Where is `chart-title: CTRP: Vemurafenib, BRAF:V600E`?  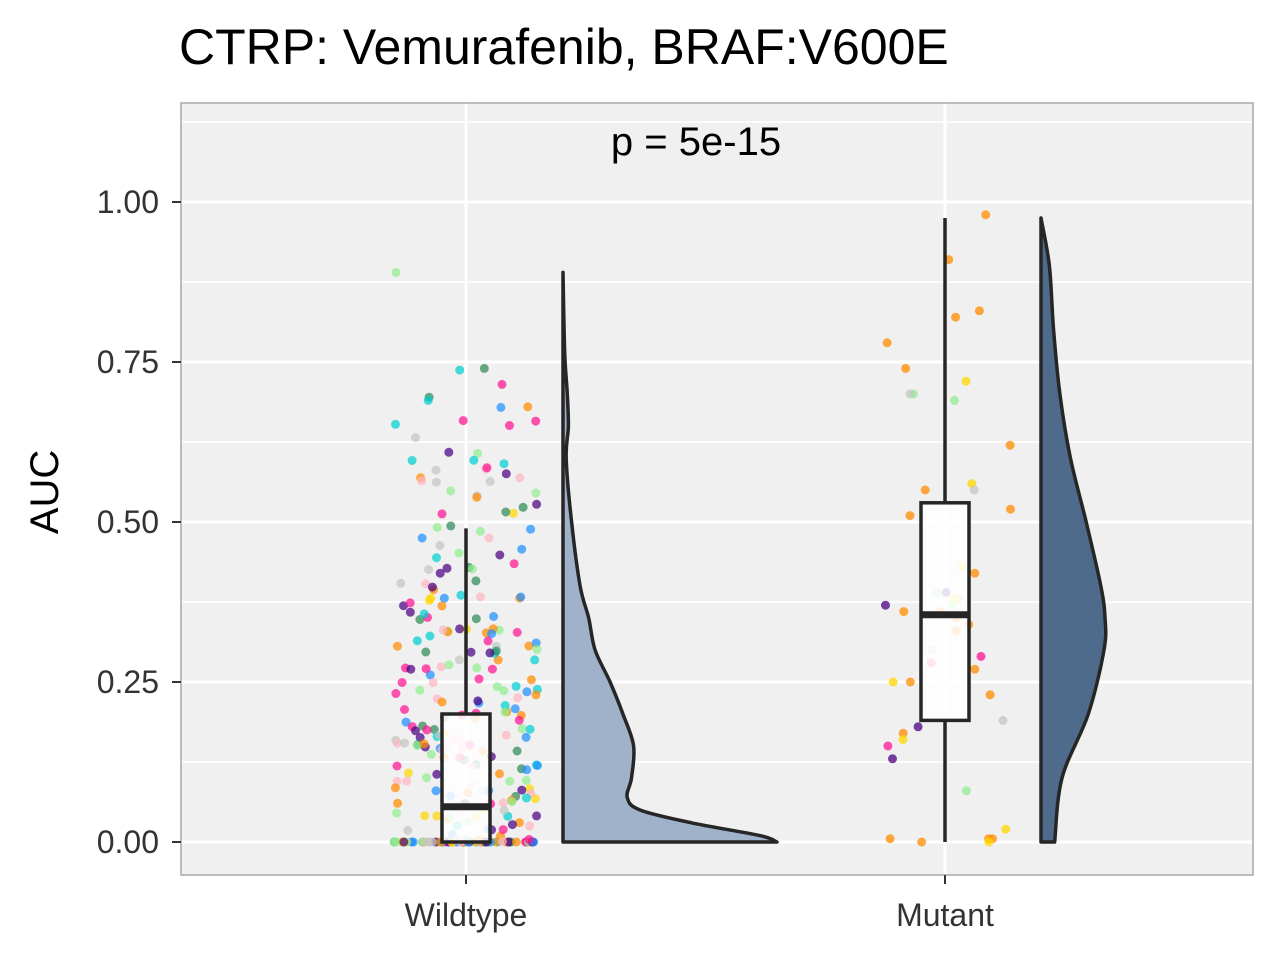 chart-title: CTRP: Vemurafenib, BRAF:V600E is located at coordinates (564, 47).